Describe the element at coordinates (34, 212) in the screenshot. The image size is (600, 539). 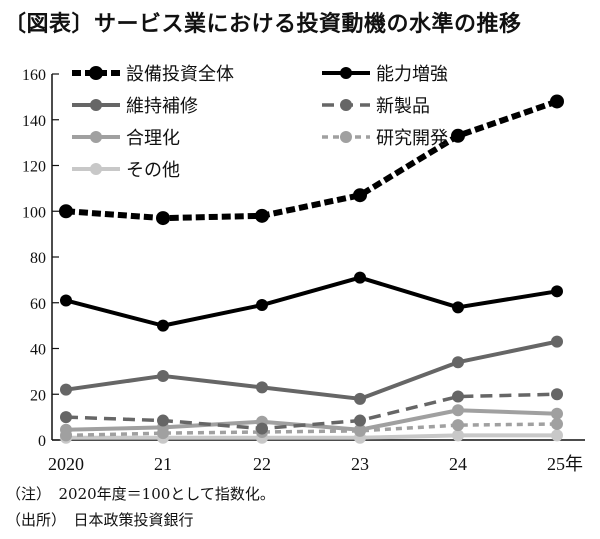
I see `y-tick-label: 100` at that location.